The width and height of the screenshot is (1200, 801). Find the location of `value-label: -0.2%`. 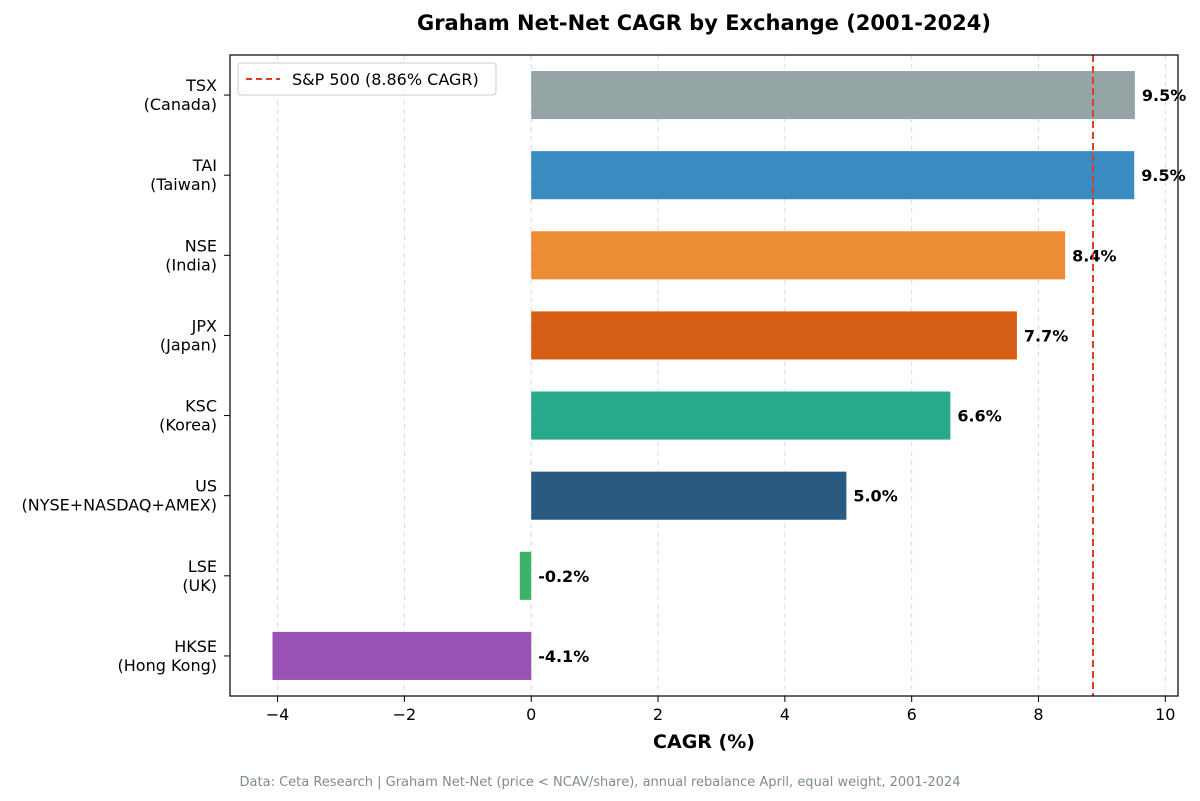

value-label: -0.2% is located at coordinates (563, 576).